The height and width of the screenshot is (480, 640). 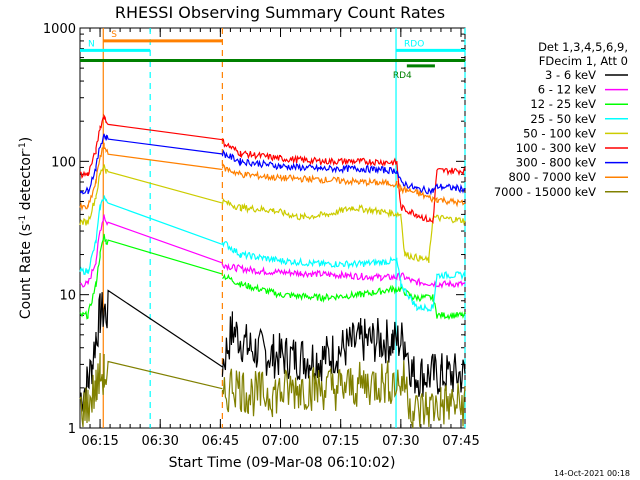 I want to click on x-tick-label: 06:30, so click(x=159, y=441).